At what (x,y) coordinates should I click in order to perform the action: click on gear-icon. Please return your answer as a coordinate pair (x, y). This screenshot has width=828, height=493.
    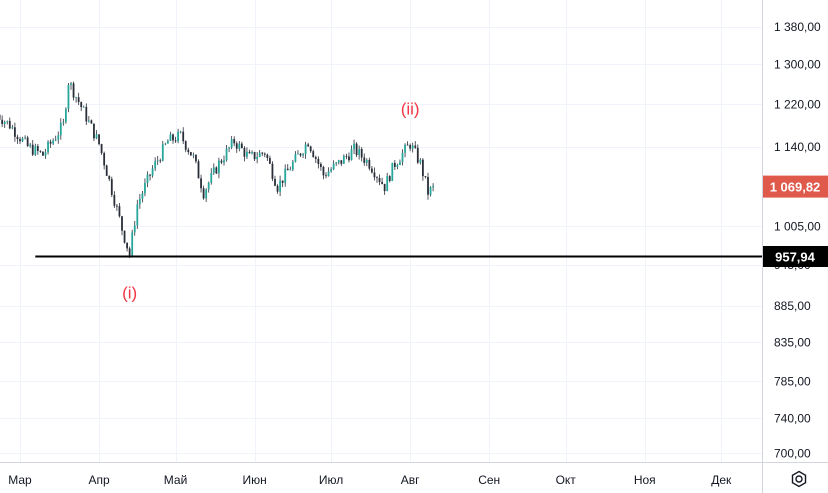
    Looking at the image, I should click on (799, 479).